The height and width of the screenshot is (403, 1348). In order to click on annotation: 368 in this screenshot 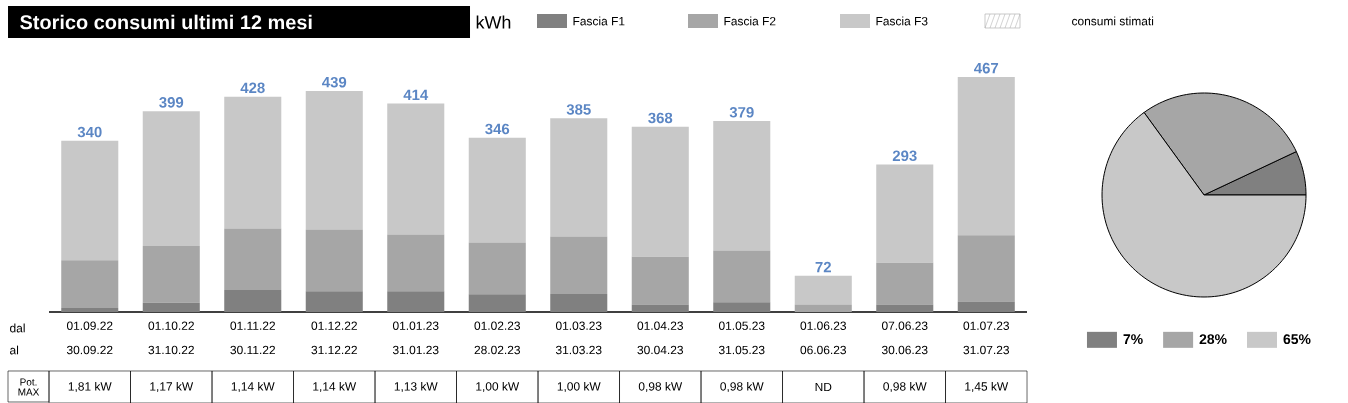, I will do `click(660, 118)`.